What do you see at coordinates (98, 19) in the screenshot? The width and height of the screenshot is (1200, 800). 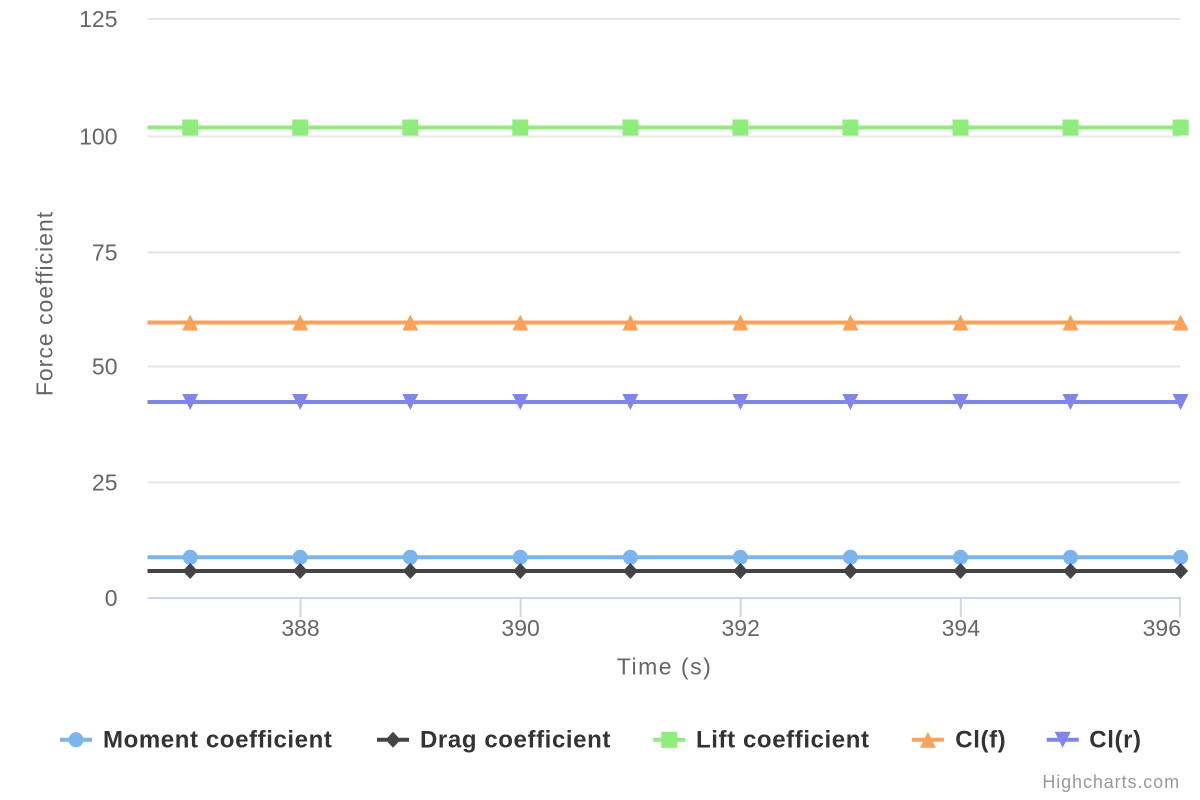 I see `svg-text: 125` at bounding box center [98, 19].